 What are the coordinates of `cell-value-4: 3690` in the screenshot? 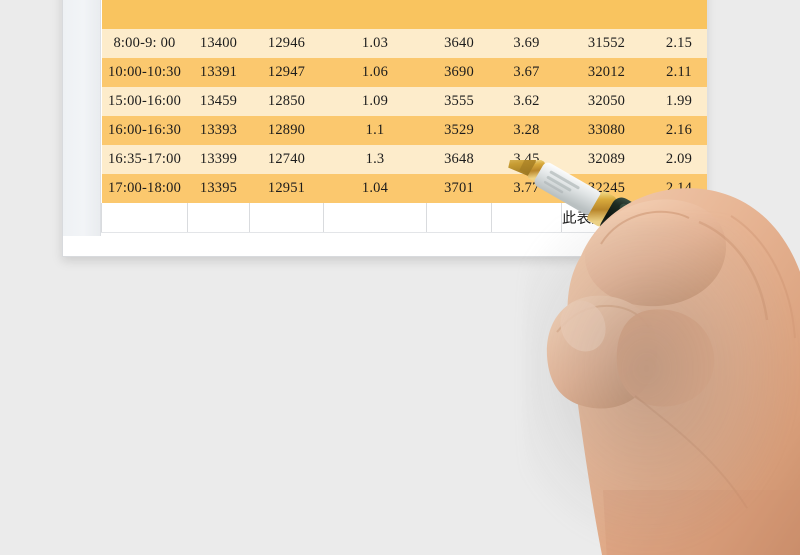 It's located at (459, 72).